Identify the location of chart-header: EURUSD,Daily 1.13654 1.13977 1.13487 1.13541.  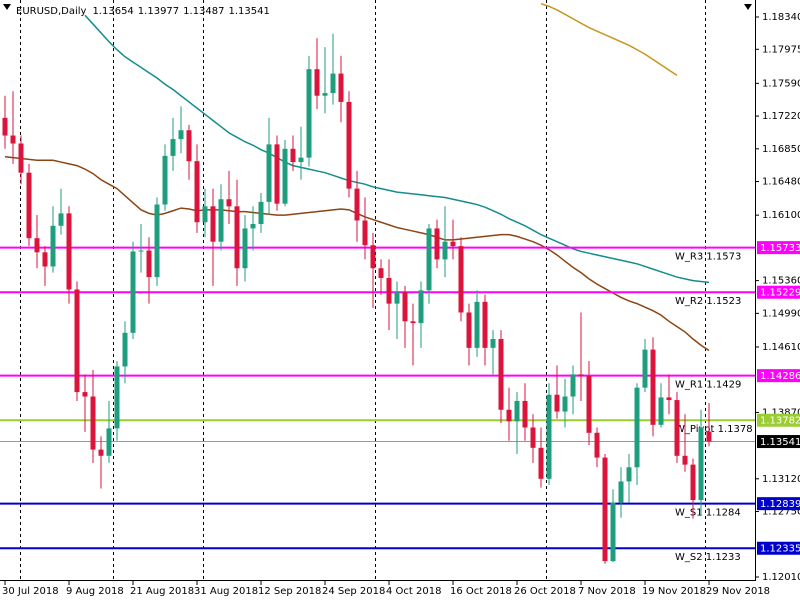
(143, 11).